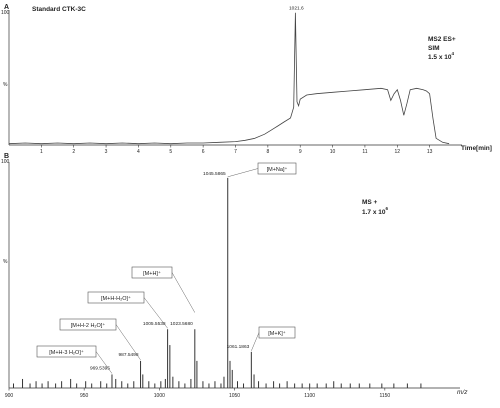  I want to click on panel-b-ms-mode: MS +, so click(370, 202).